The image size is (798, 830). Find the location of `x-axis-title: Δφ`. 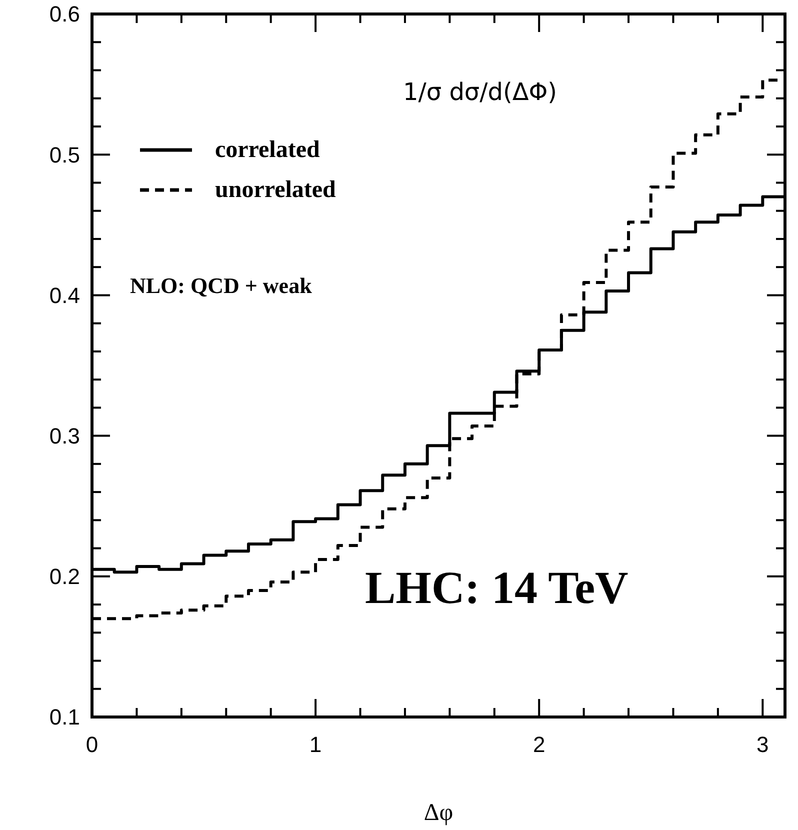

x-axis-title: Δφ is located at coordinates (439, 813).